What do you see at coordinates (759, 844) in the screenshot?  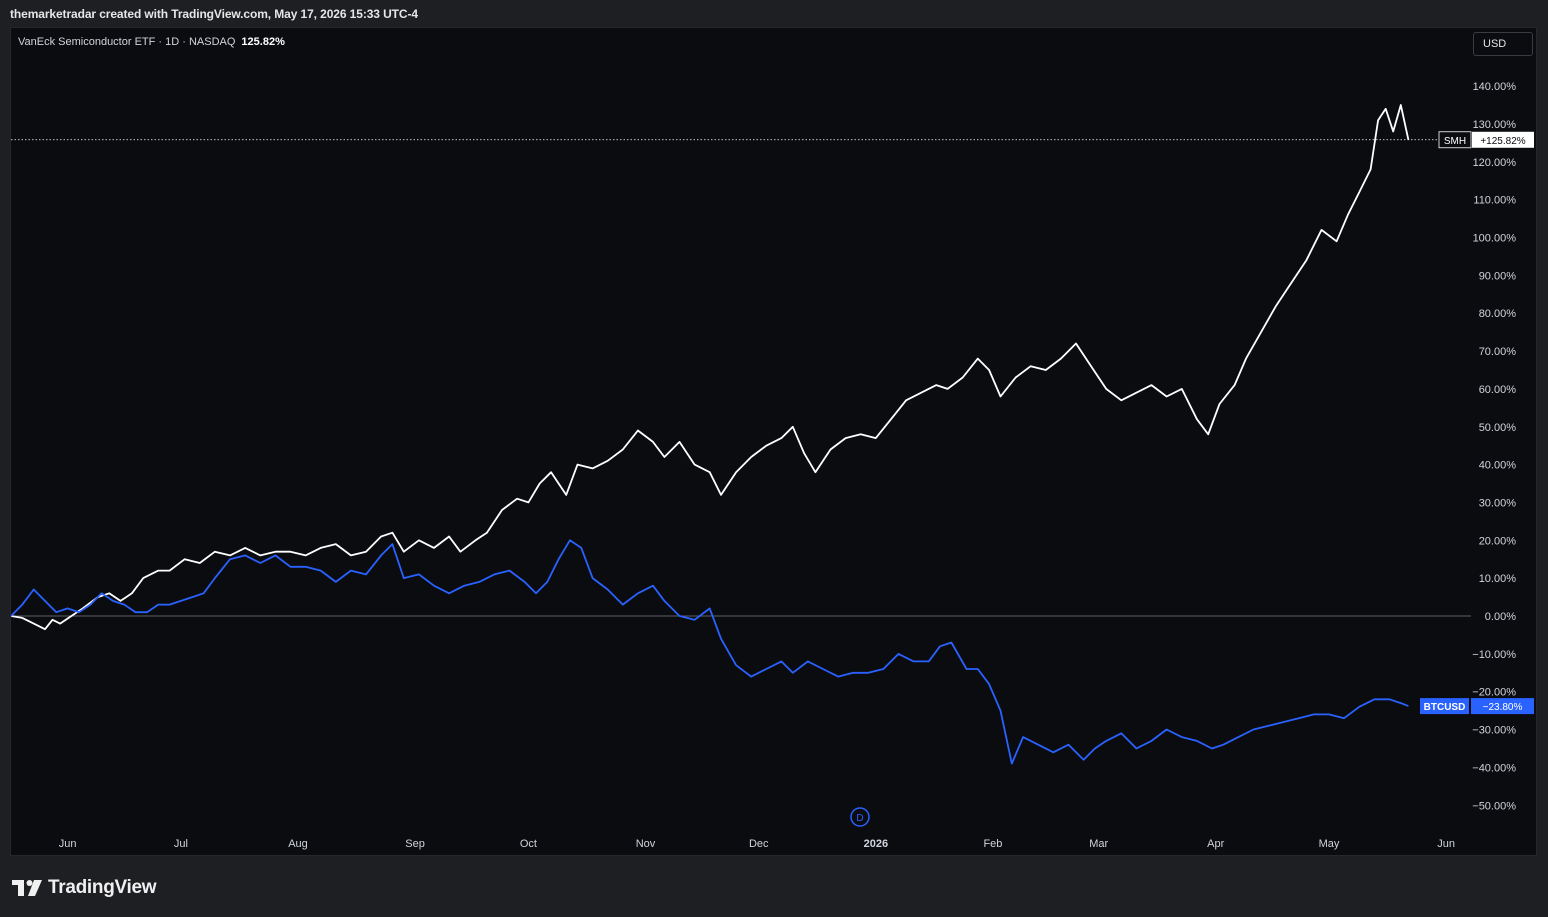 I see `x-tick-label: Dec` at bounding box center [759, 844].